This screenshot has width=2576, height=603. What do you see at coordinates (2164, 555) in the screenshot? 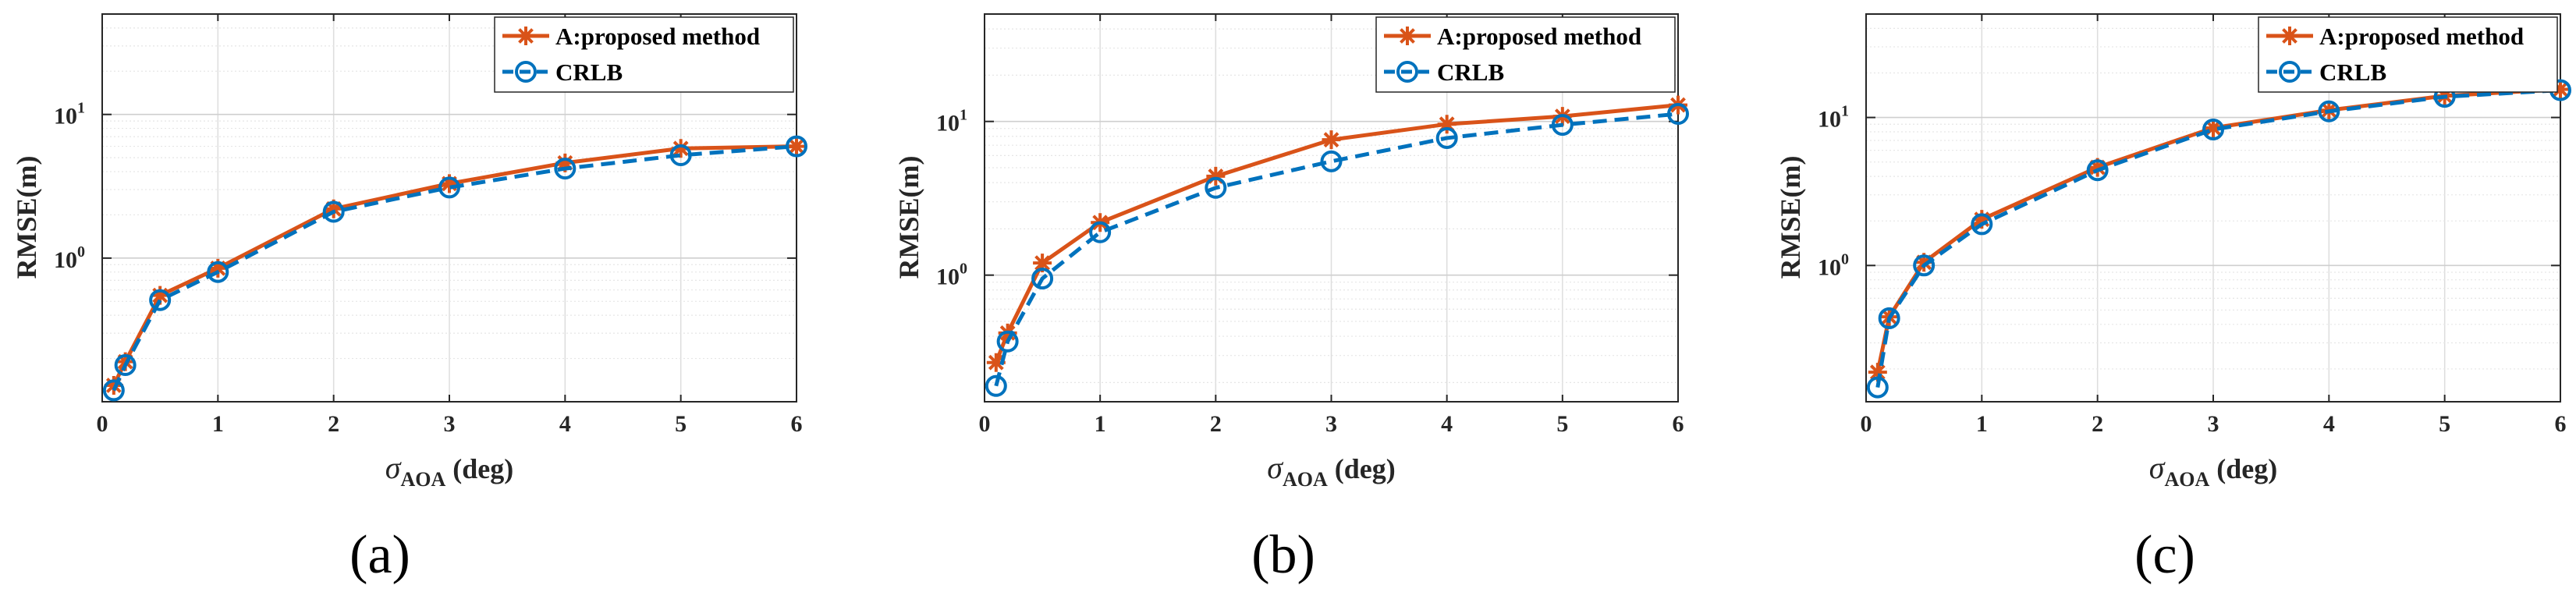
I see `panel-label-c: (c)` at bounding box center [2164, 555].